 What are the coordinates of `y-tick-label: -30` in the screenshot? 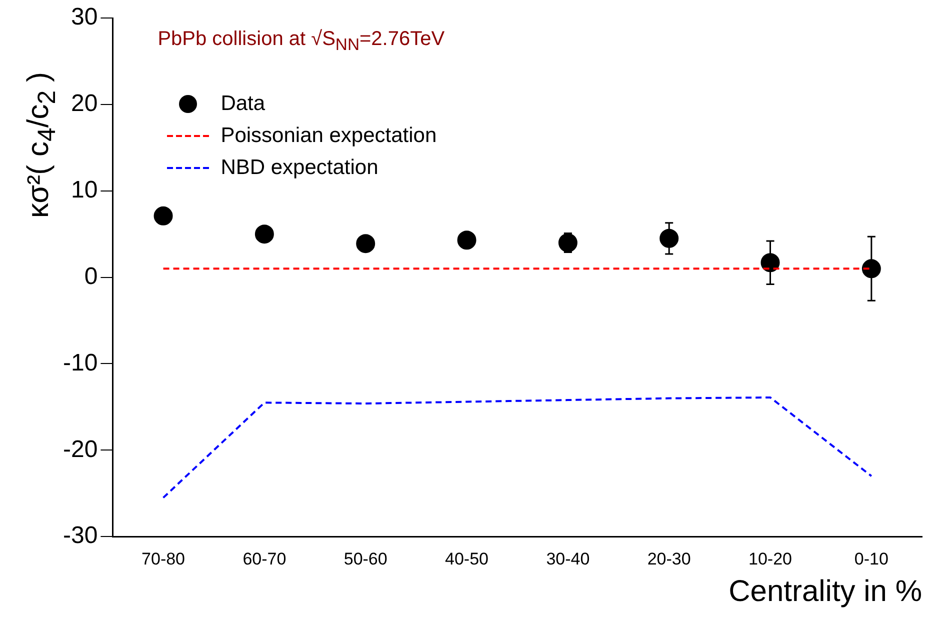 It's located at (80, 536).